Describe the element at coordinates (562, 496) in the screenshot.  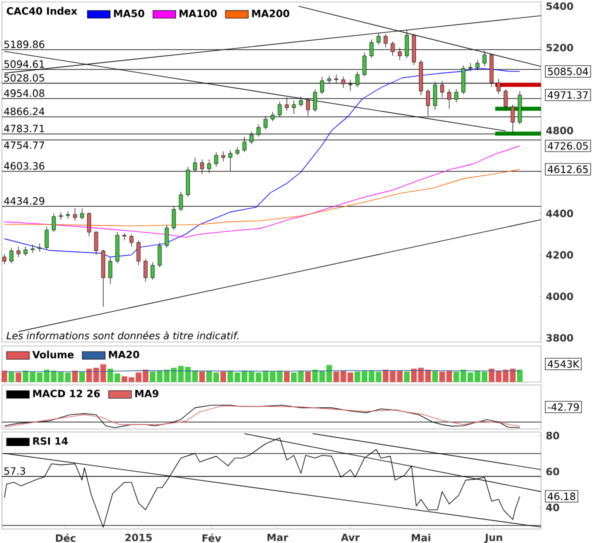
I see `text: 46.18` at that location.